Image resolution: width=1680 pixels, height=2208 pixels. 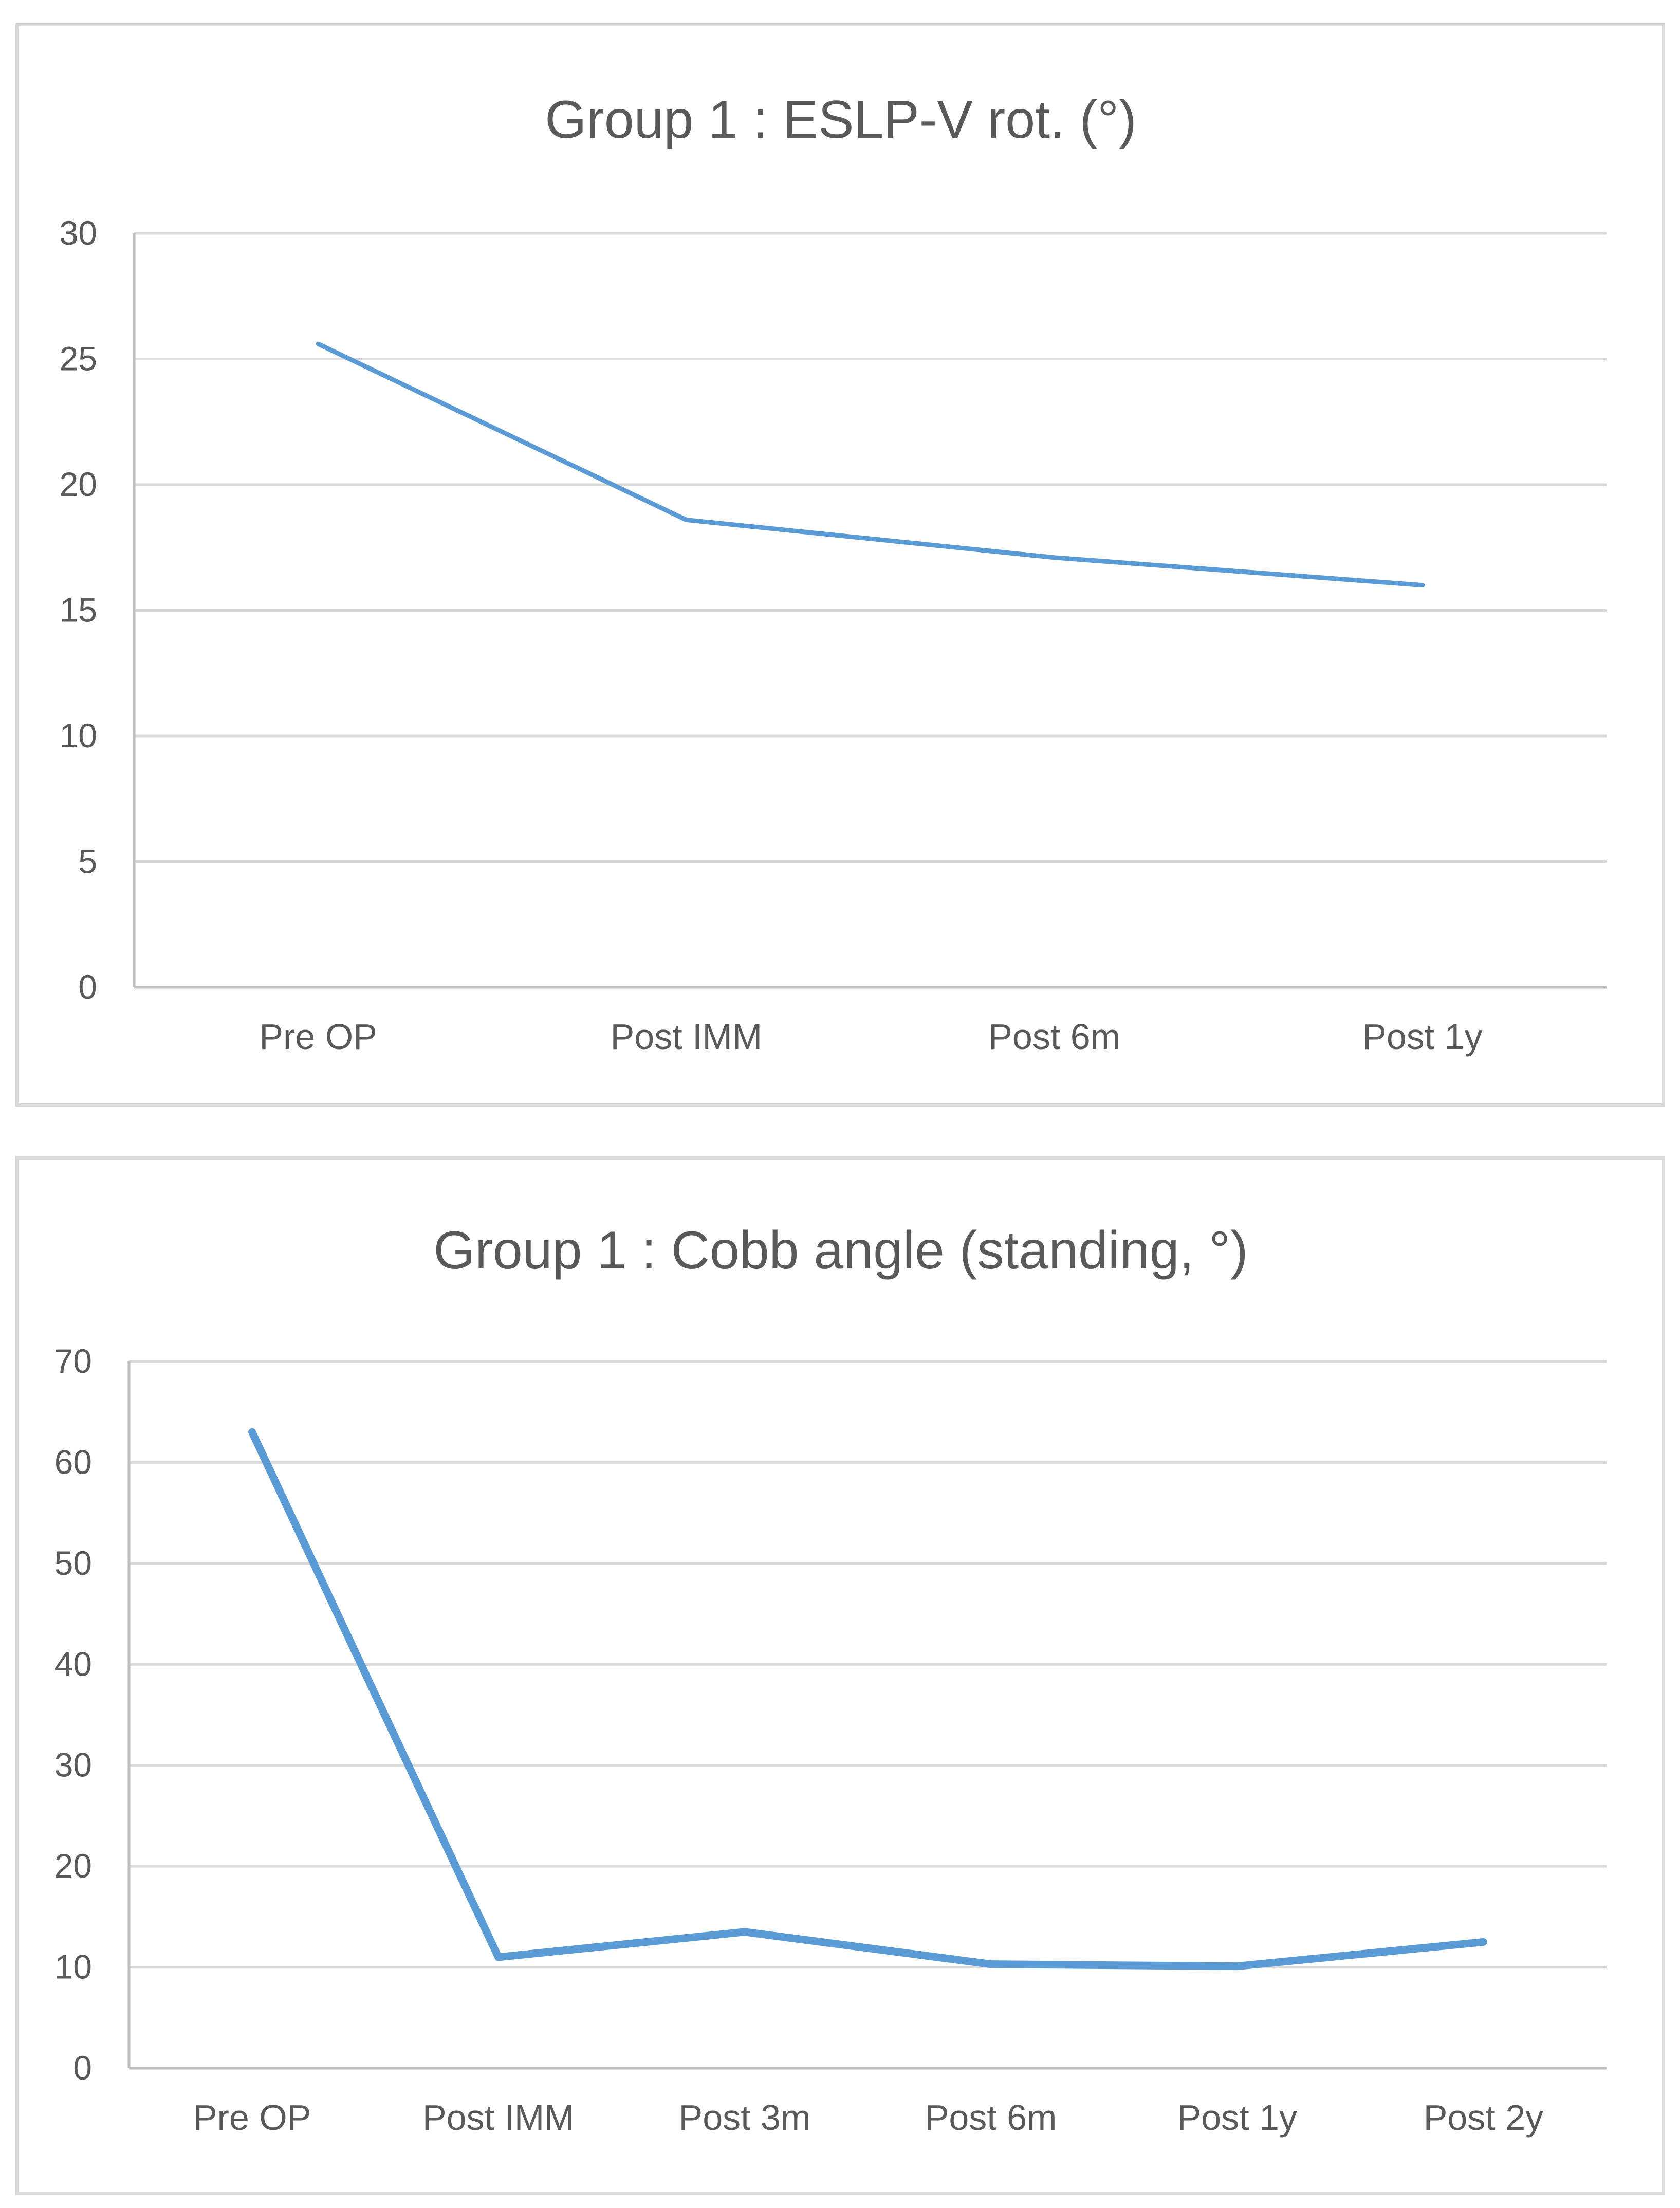 What do you see at coordinates (840, 1250) in the screenshot?
I see `chart-title: Group 1 : Cobb angle (standing, °)` at bounding box center [840, 1250].